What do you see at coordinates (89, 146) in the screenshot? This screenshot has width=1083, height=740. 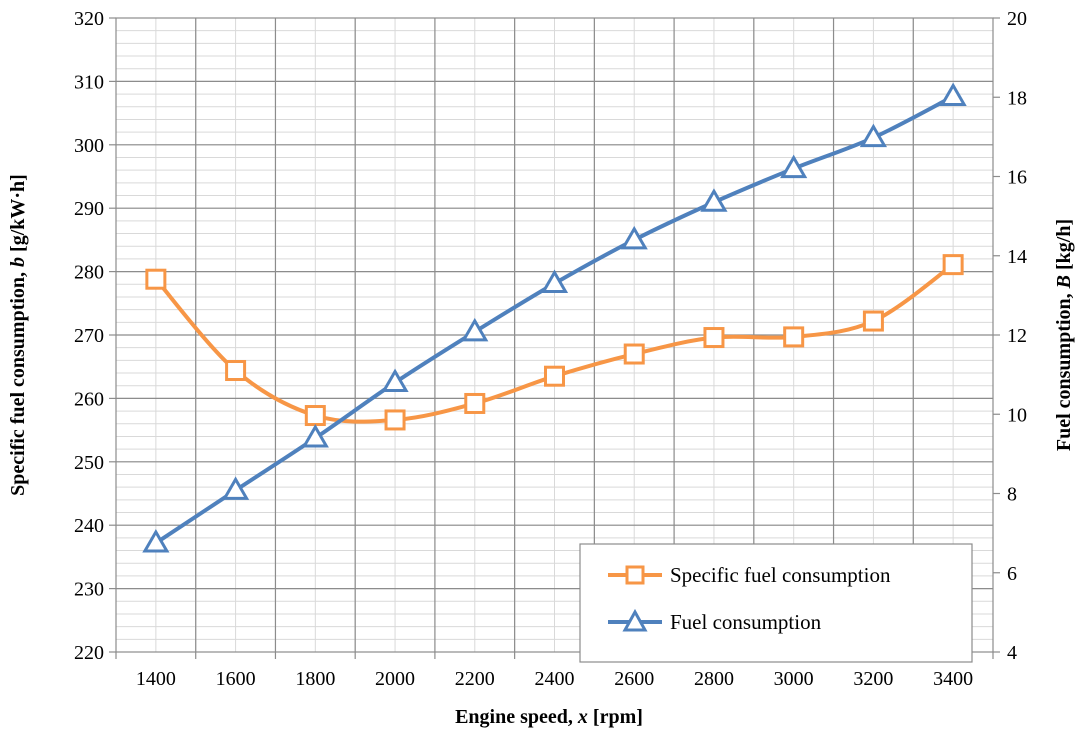 I see `y-left-tick-label: 300` at bounding box center [89, 146].